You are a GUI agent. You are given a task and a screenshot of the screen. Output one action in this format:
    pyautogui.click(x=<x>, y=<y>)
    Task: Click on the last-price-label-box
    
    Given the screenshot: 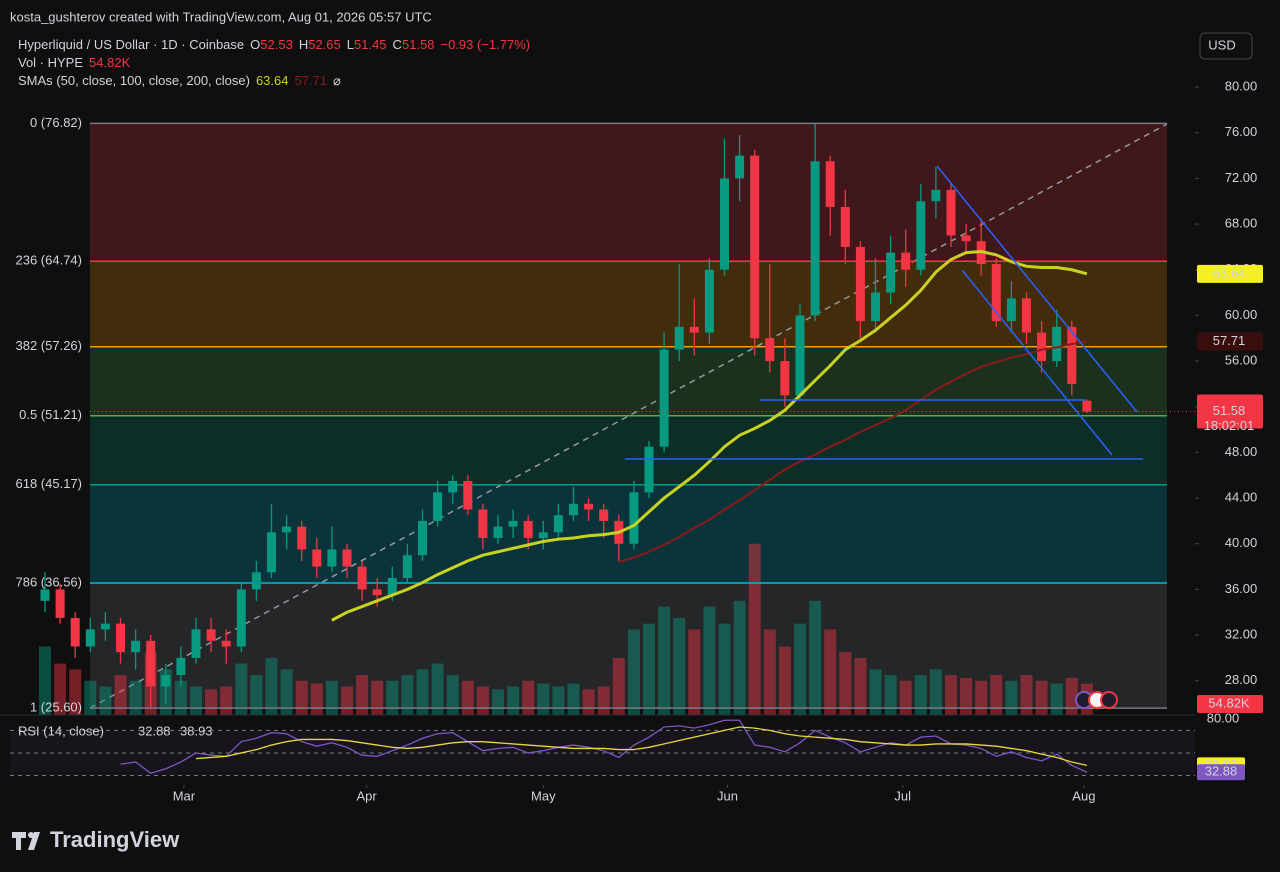 What is the action you would take?
    pyautogui.click(x=1230, y=411)
    